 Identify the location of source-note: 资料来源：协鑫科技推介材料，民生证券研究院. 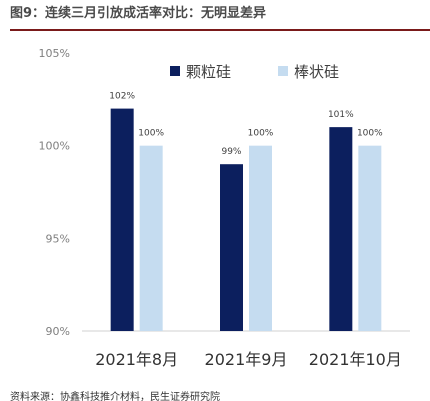
(115, 396).